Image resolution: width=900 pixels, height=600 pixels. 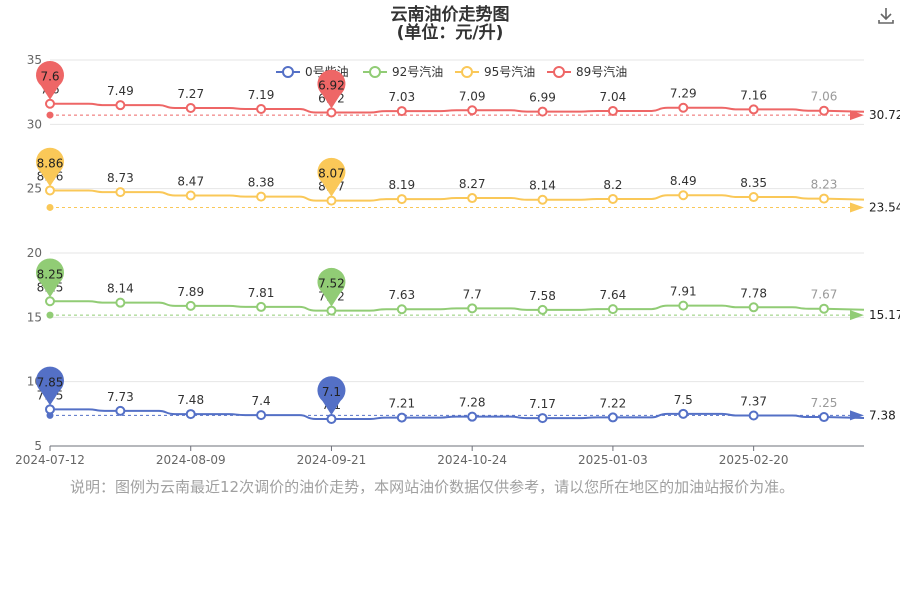 I want to click on pin-label: 8.25, so click(x=50, y=274).